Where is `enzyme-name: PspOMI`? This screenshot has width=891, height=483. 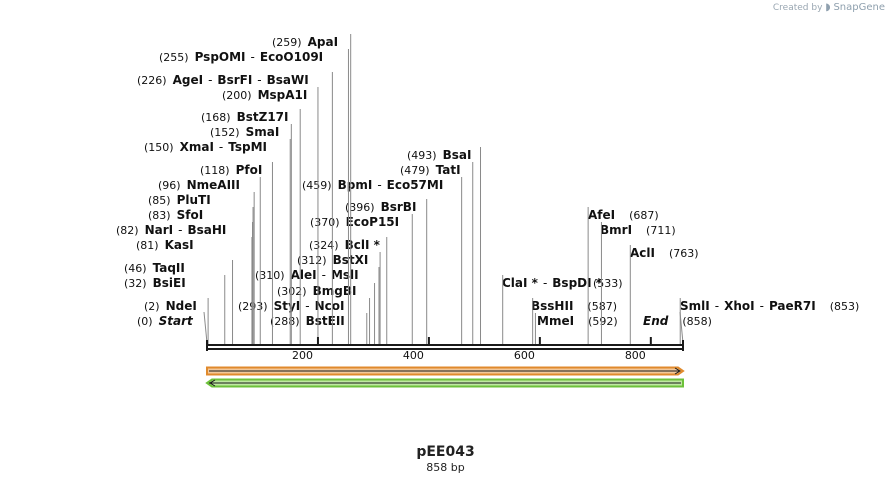
enzyme-name: PspOMI is located at coordinates (220, 57).